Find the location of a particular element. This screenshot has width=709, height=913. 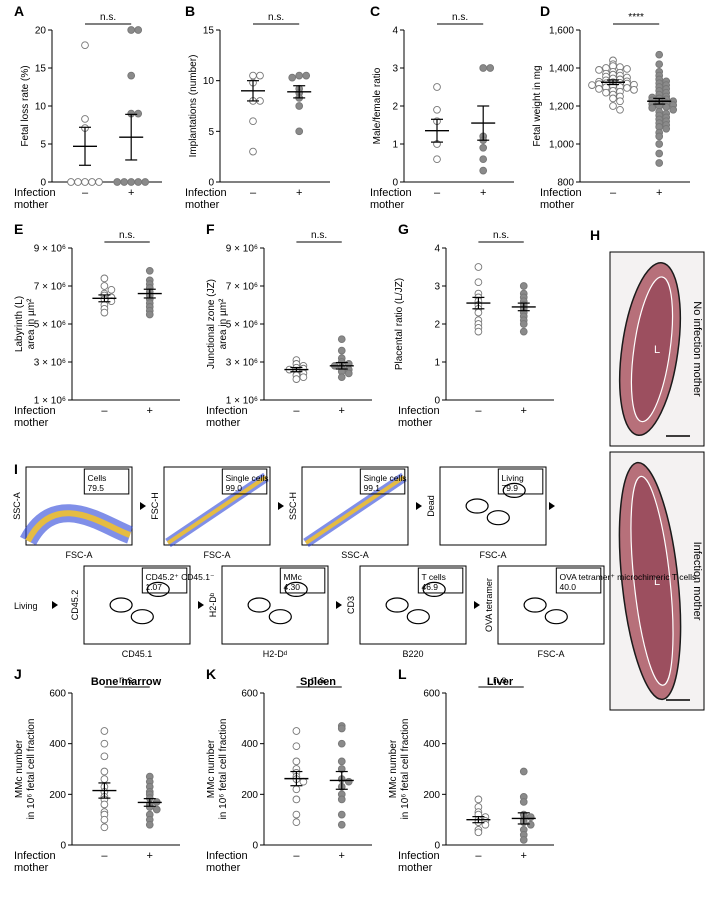

flow-plot-frame is located at coordinates (551, 605).